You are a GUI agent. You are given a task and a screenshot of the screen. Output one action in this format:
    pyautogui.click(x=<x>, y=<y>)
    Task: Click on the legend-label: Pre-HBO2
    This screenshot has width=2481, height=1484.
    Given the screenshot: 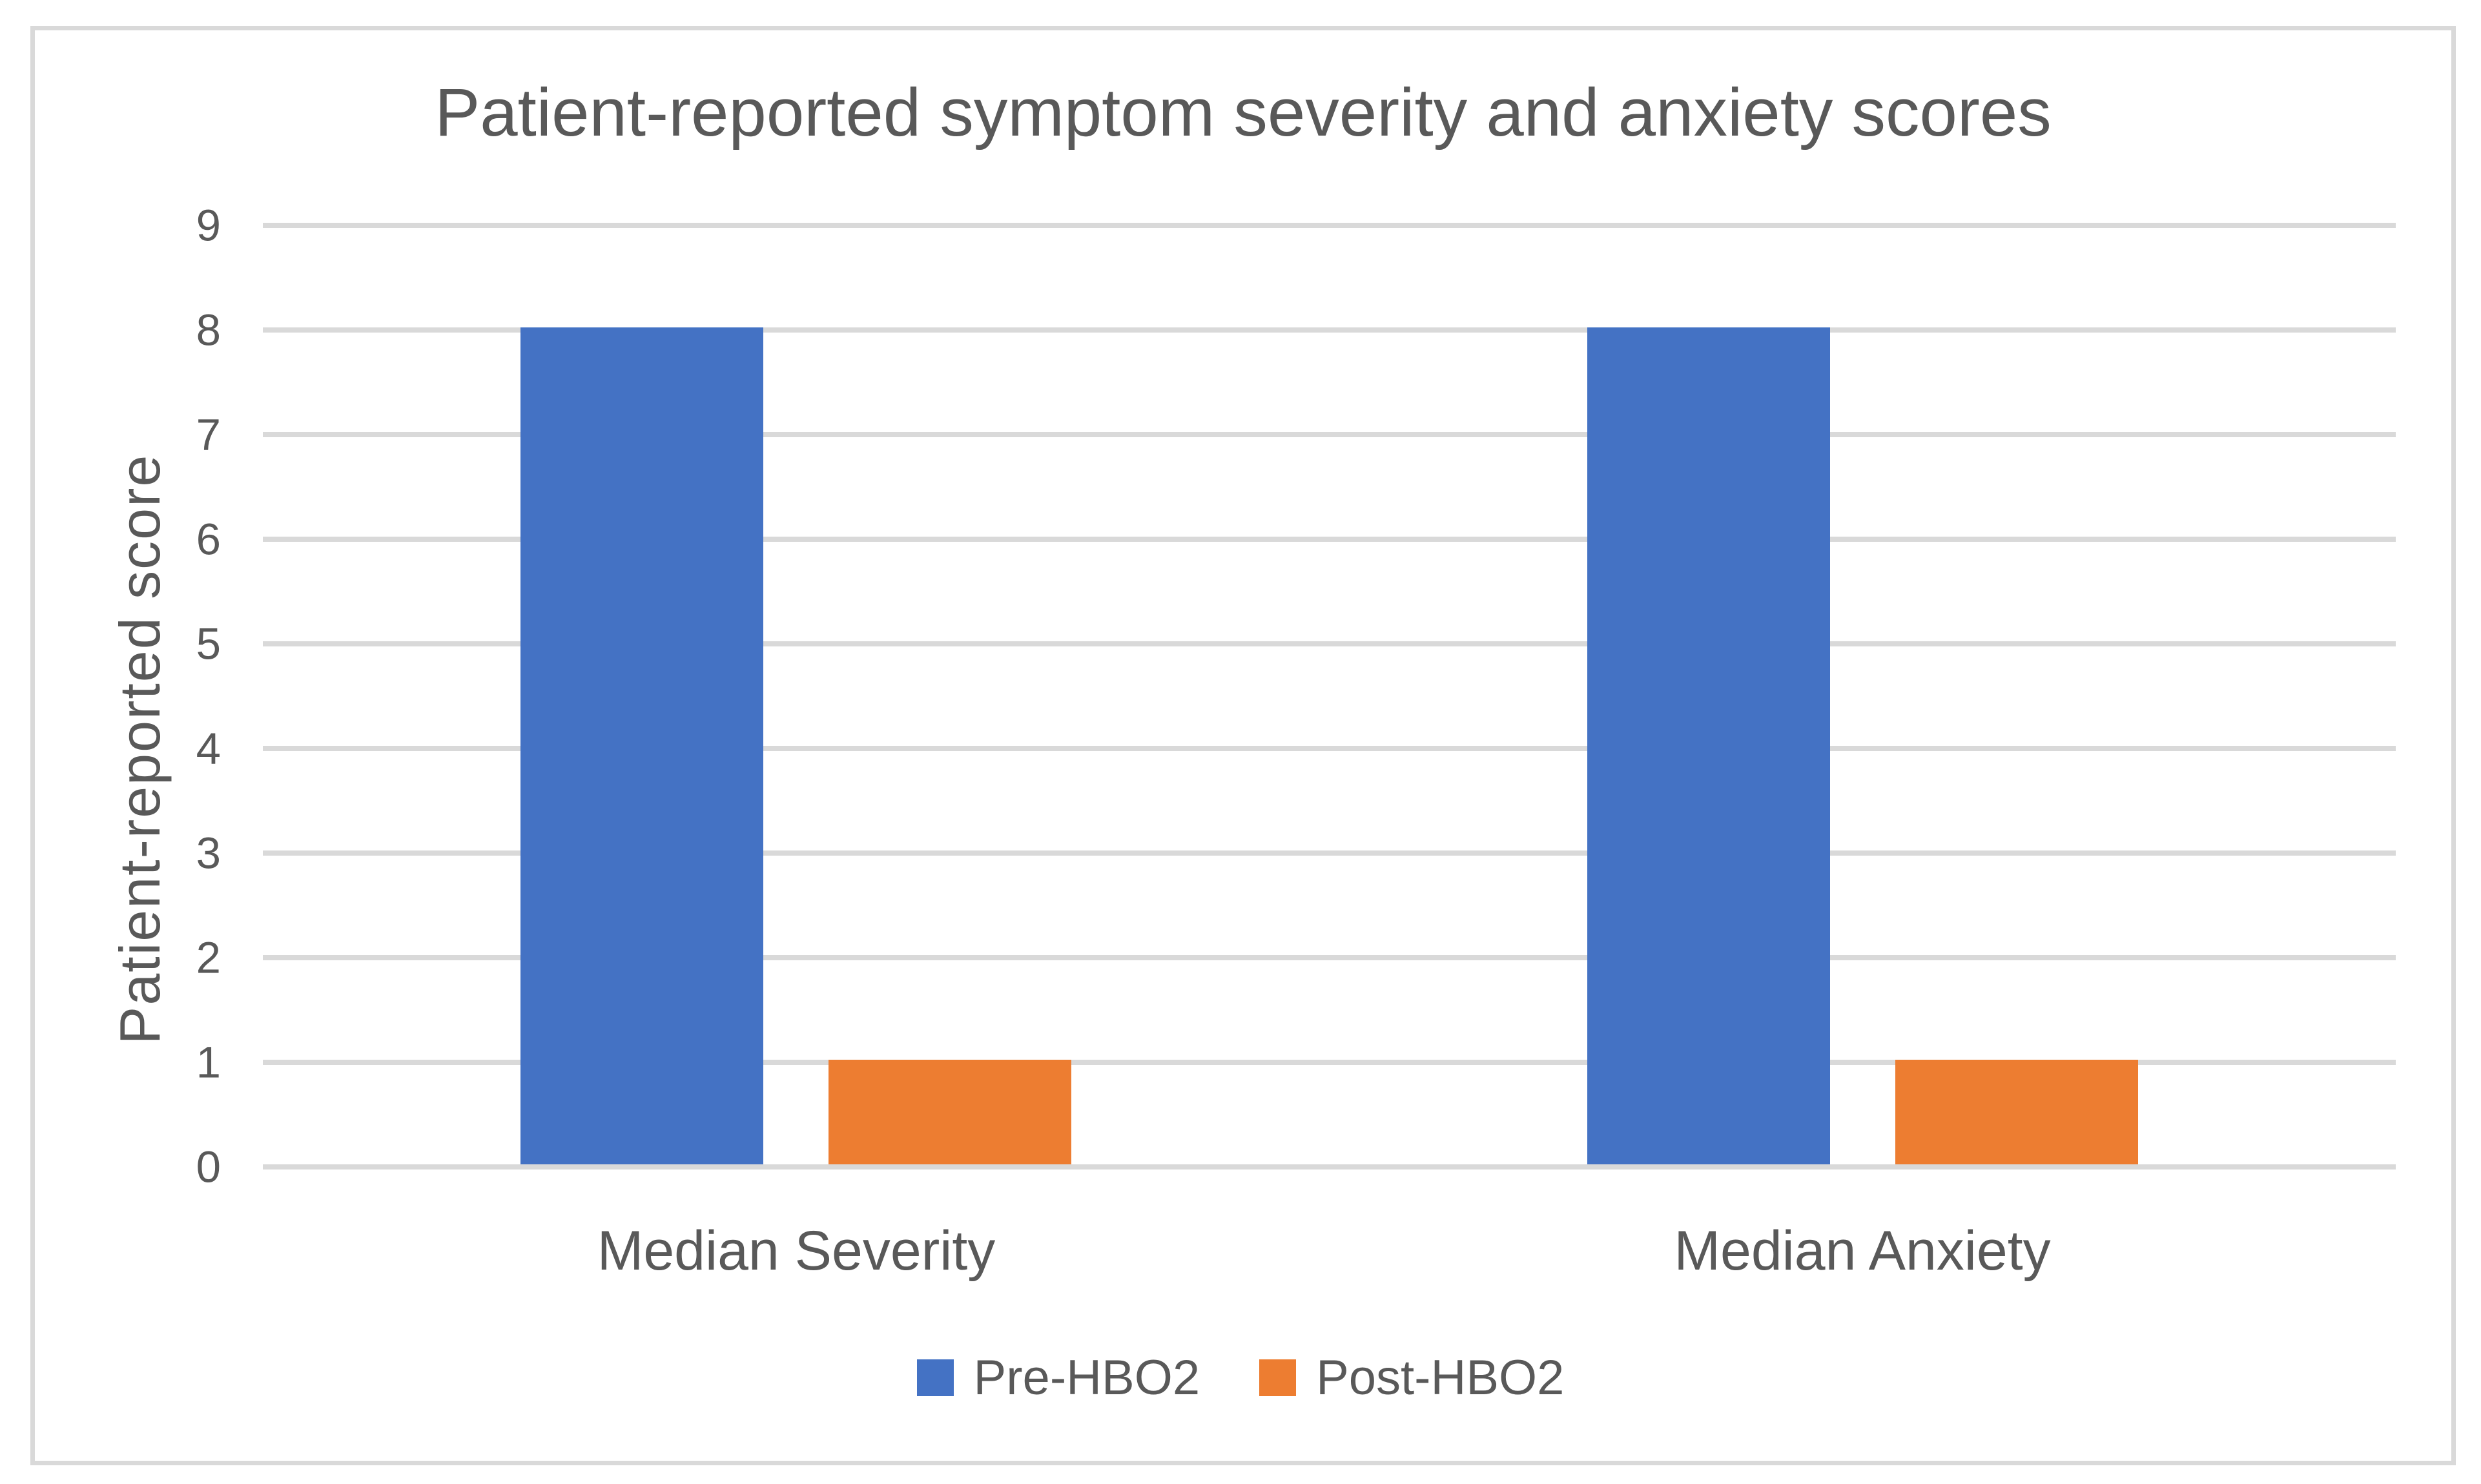 What is the action you would take?
    pyautogui.click(x=1086, y=1377)
    